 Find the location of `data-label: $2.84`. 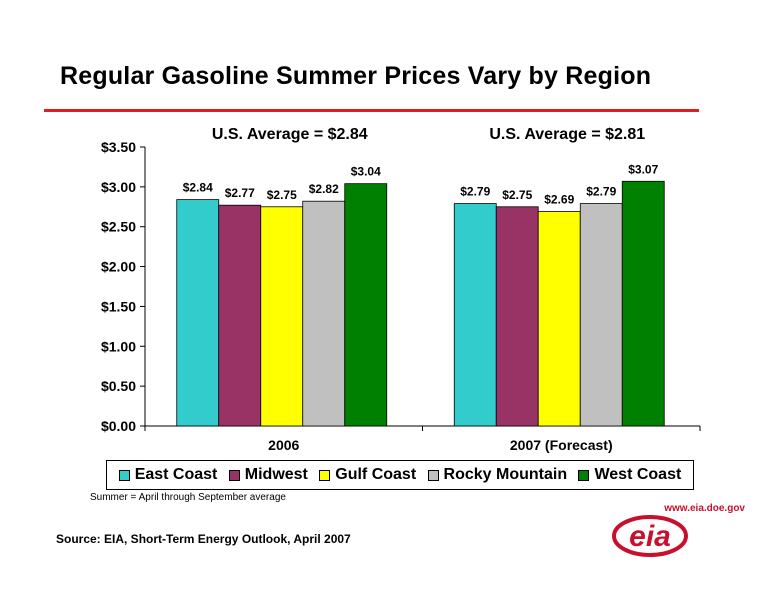

data-label: $2.84 is located at coordinates (198, 188).